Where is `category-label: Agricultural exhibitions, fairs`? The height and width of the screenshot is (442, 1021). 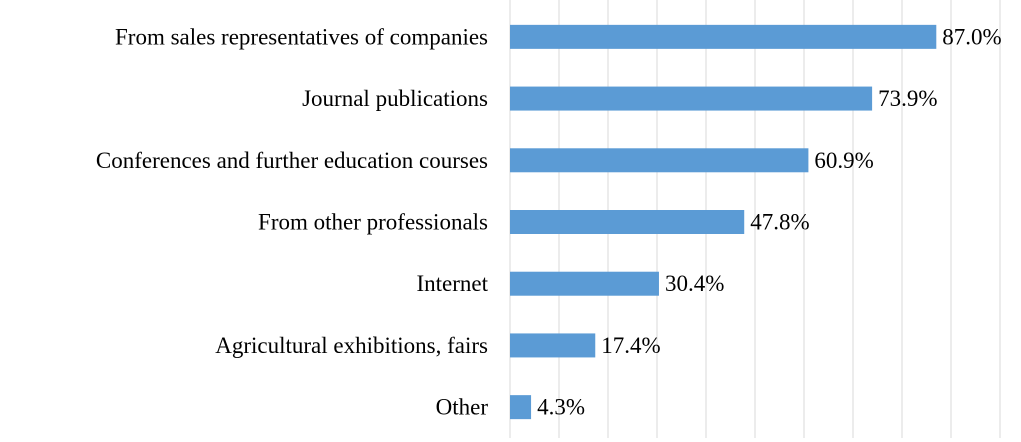
category-label: Agricultural exhibitions, fairs is located at coordinates (351, 345).